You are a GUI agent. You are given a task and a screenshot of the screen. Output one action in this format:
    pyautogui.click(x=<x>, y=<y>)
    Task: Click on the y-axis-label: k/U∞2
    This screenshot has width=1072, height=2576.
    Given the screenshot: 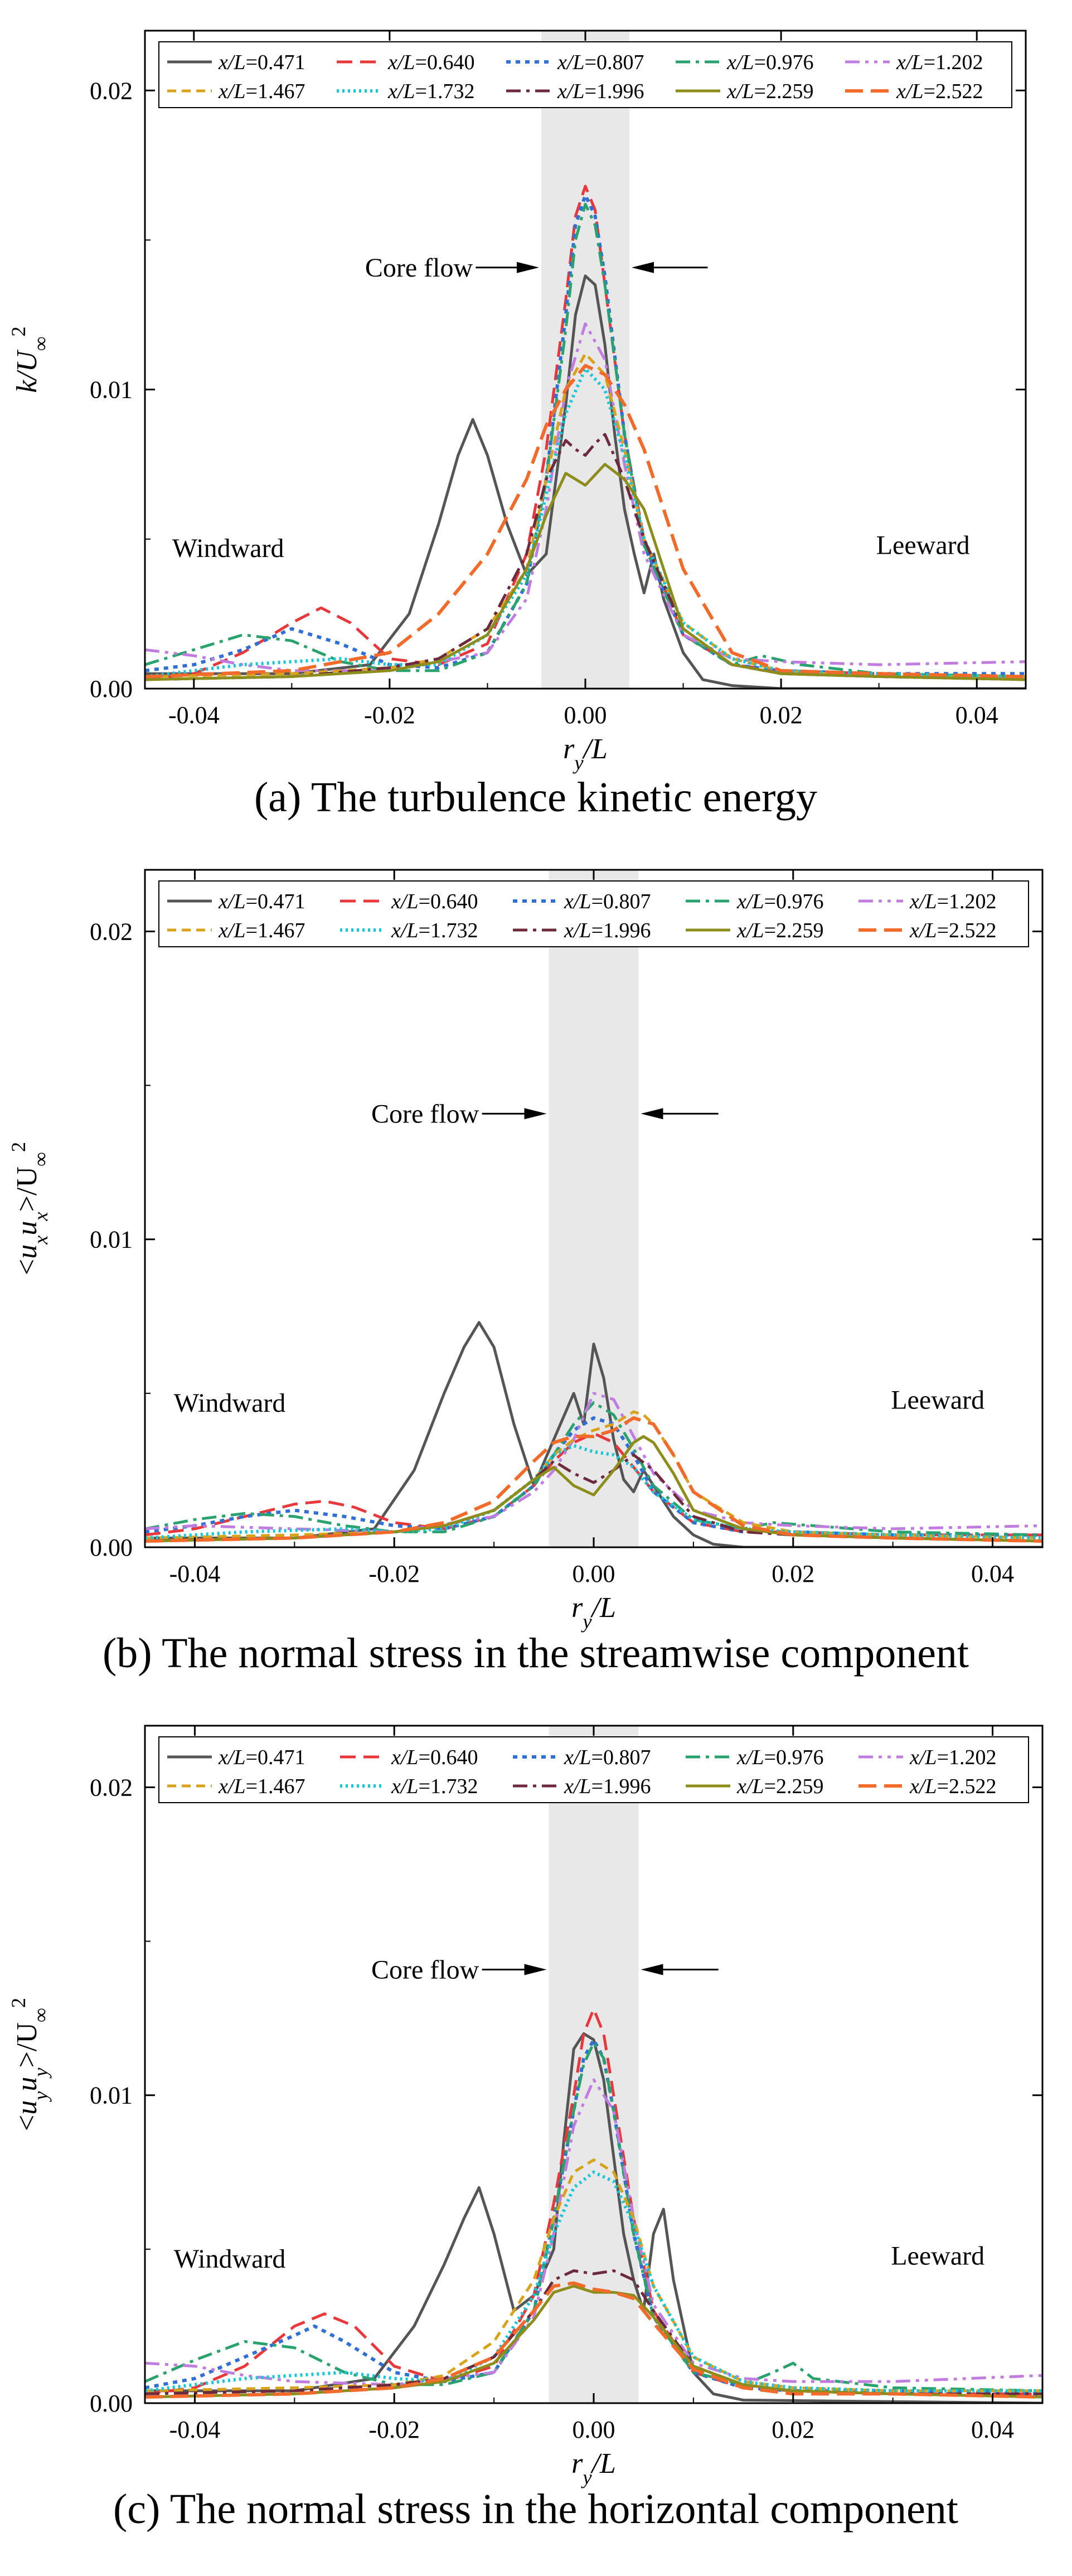 What is the action you would take?
    pyautogui.click(x=29, y=359)
    